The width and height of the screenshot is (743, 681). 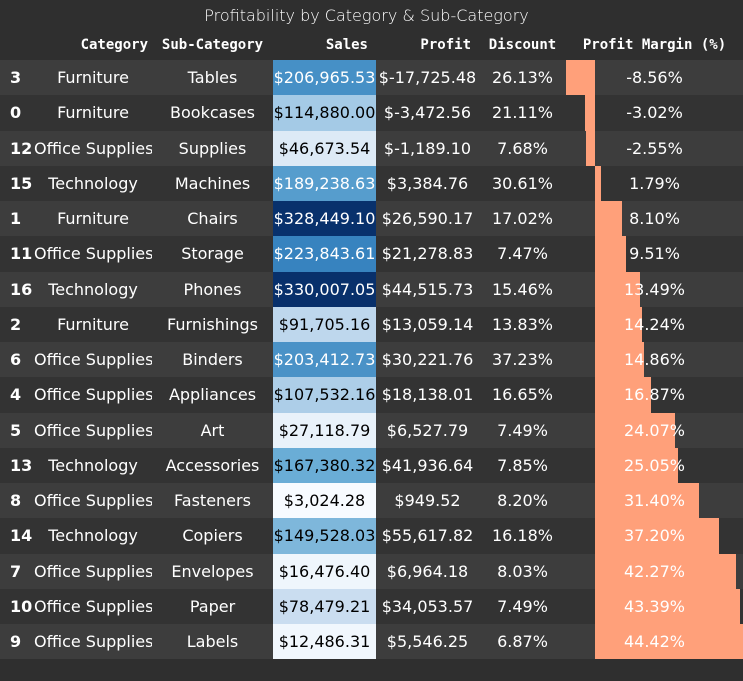 What do you see at coordinates (427, 324) in the screenshot?
I see `profit-cell: $13,059.14` at bounding box center [427, 324].